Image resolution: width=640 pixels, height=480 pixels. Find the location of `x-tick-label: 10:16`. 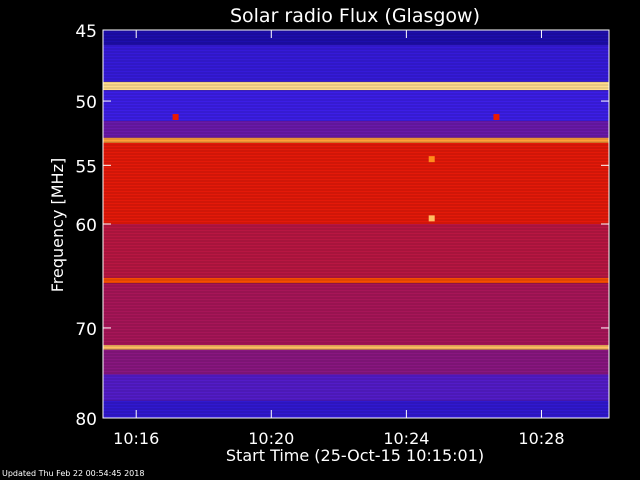

x-tick-label: 10:16 is located at coordinates (136, 438).